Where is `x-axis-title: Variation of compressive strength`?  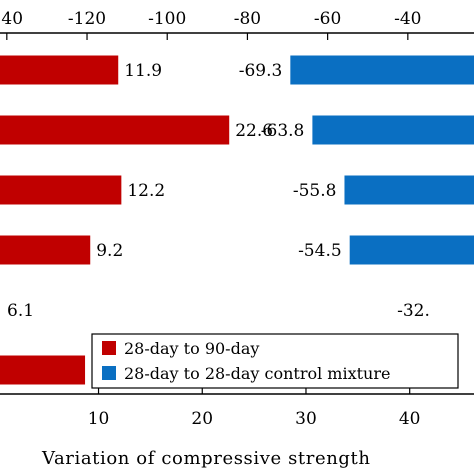 x-axis-title: Variation of compressive strength is located at coordinates (206, 458).